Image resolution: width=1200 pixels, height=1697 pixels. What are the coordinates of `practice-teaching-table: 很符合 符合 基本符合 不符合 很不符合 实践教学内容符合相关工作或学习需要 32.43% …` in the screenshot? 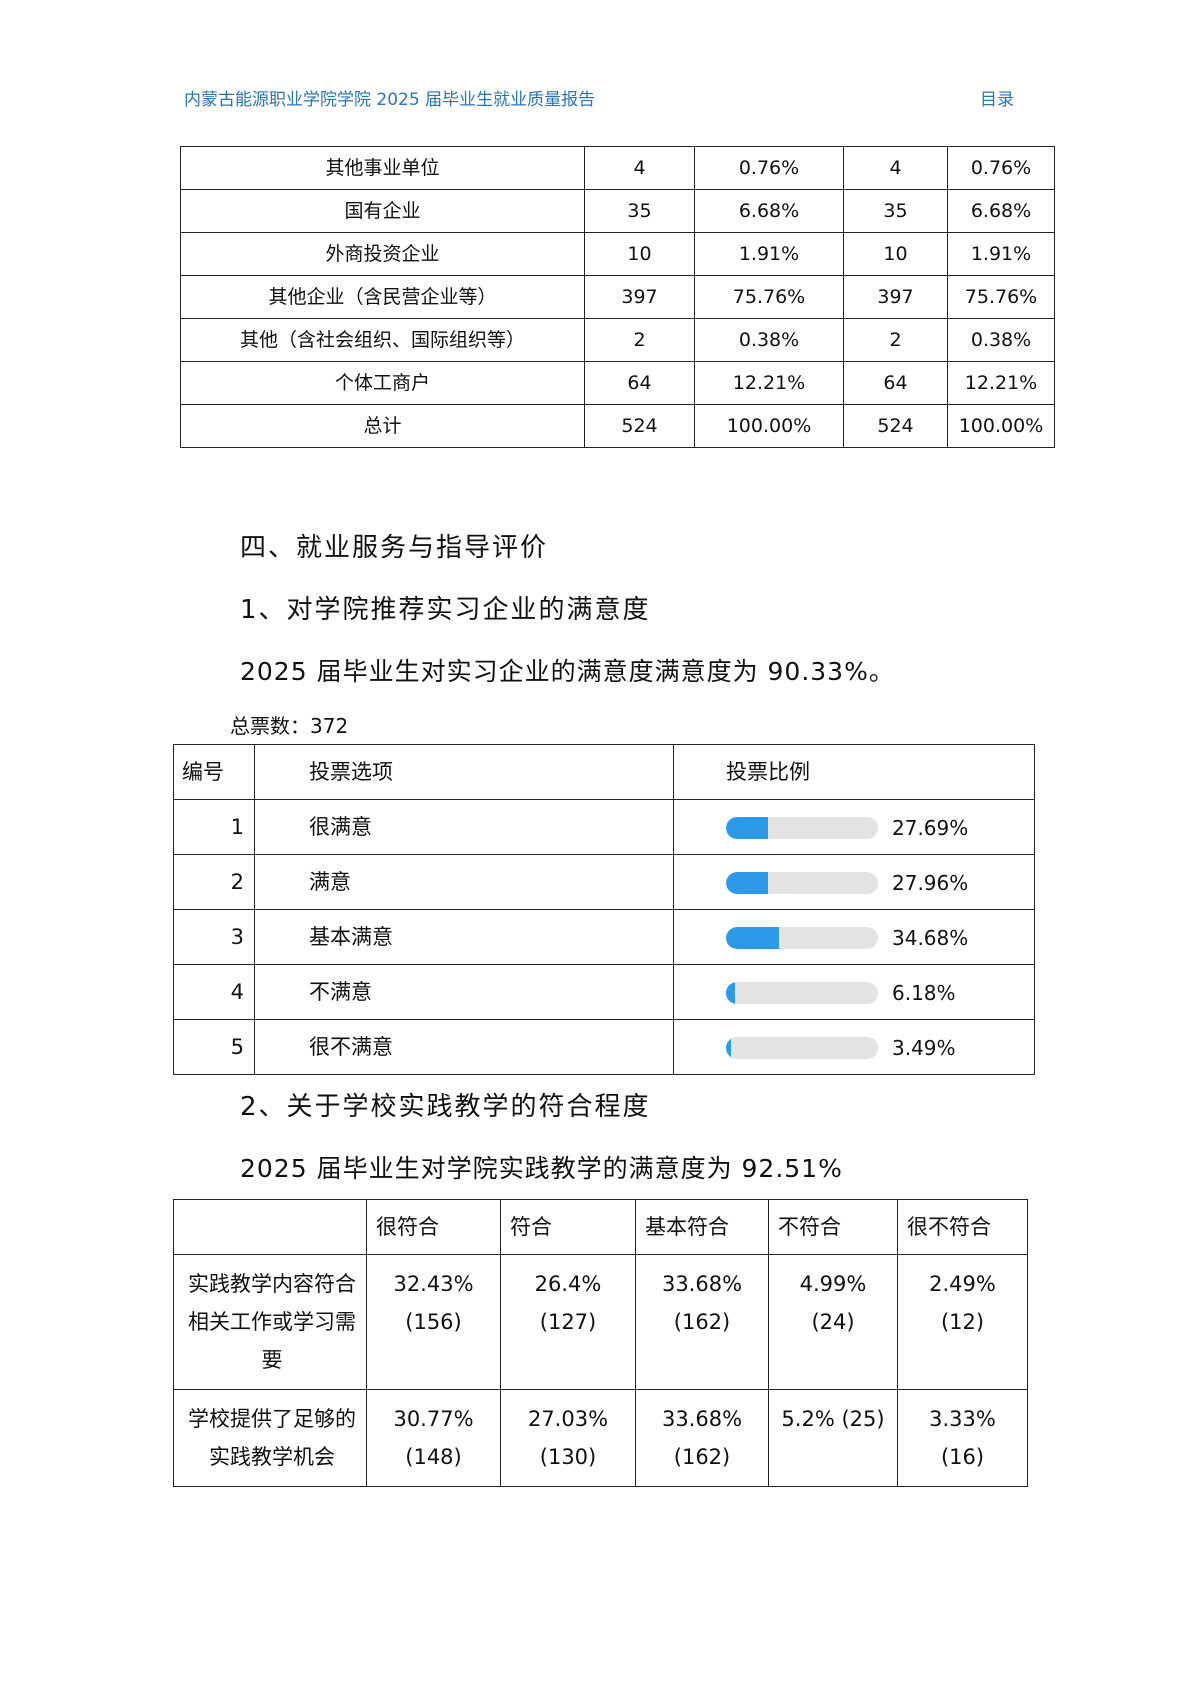 It's located at (600, 1343).